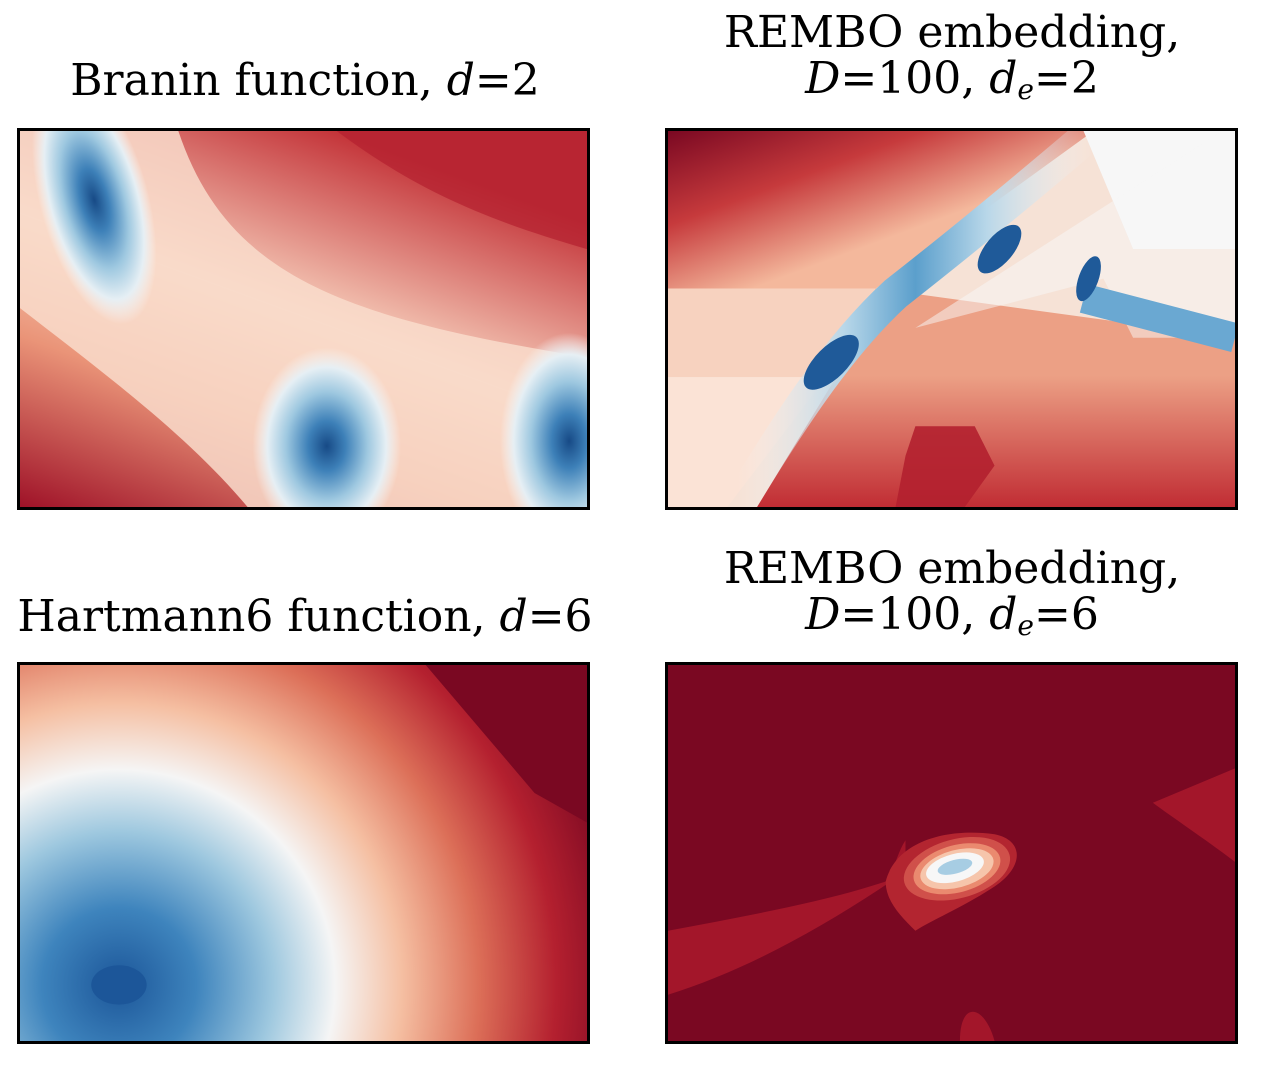 The width and height of the screenshot is (1264, 1075). I want to click on rembo6-title-sub2: e, so click(1025, 625).